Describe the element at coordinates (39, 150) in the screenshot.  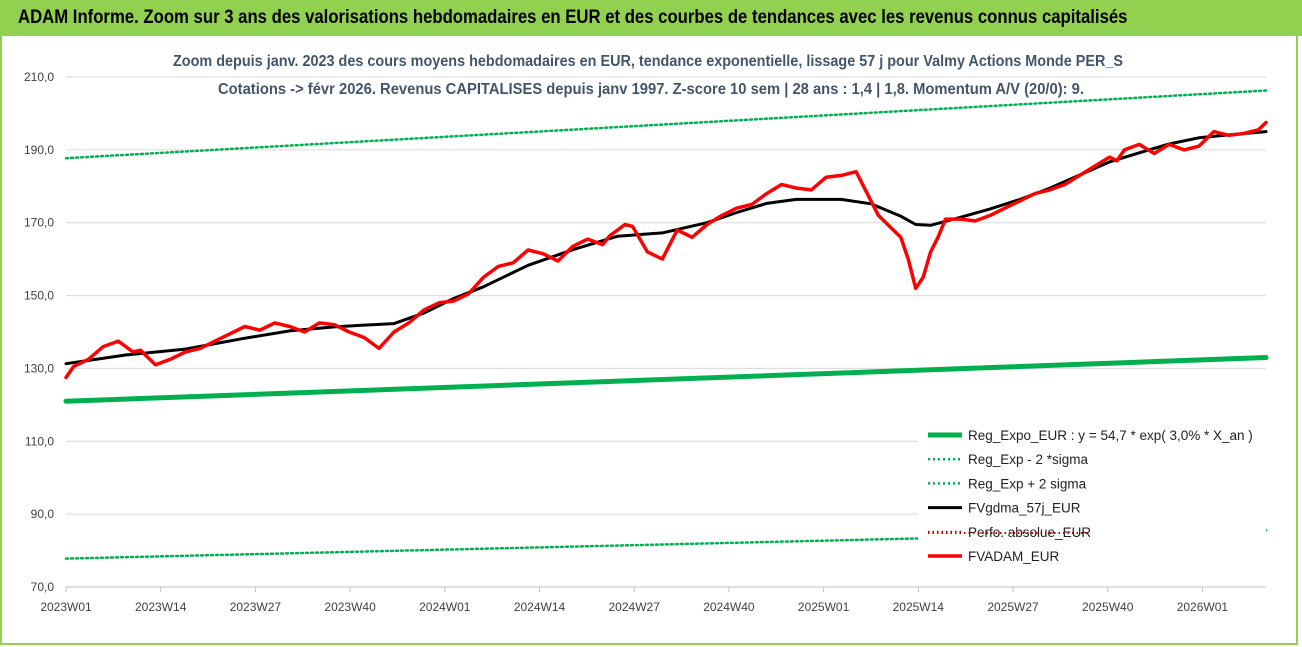
I see `y-tick-label: 190,0` at that location.